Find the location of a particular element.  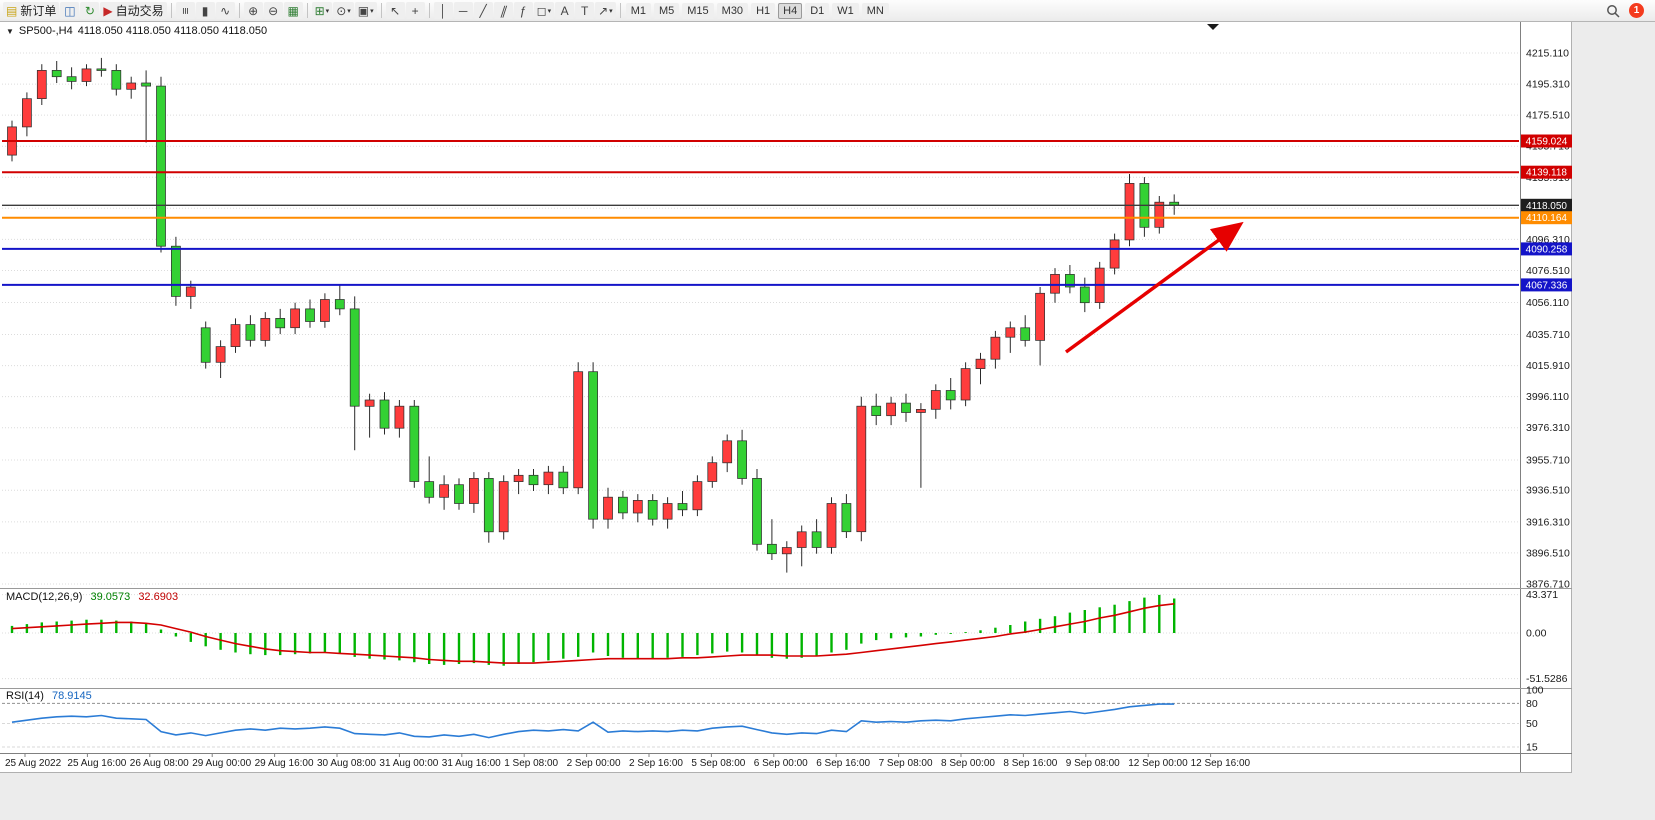

svg-text: 29 Aug 00:00 is located at coordinates (221, 763).